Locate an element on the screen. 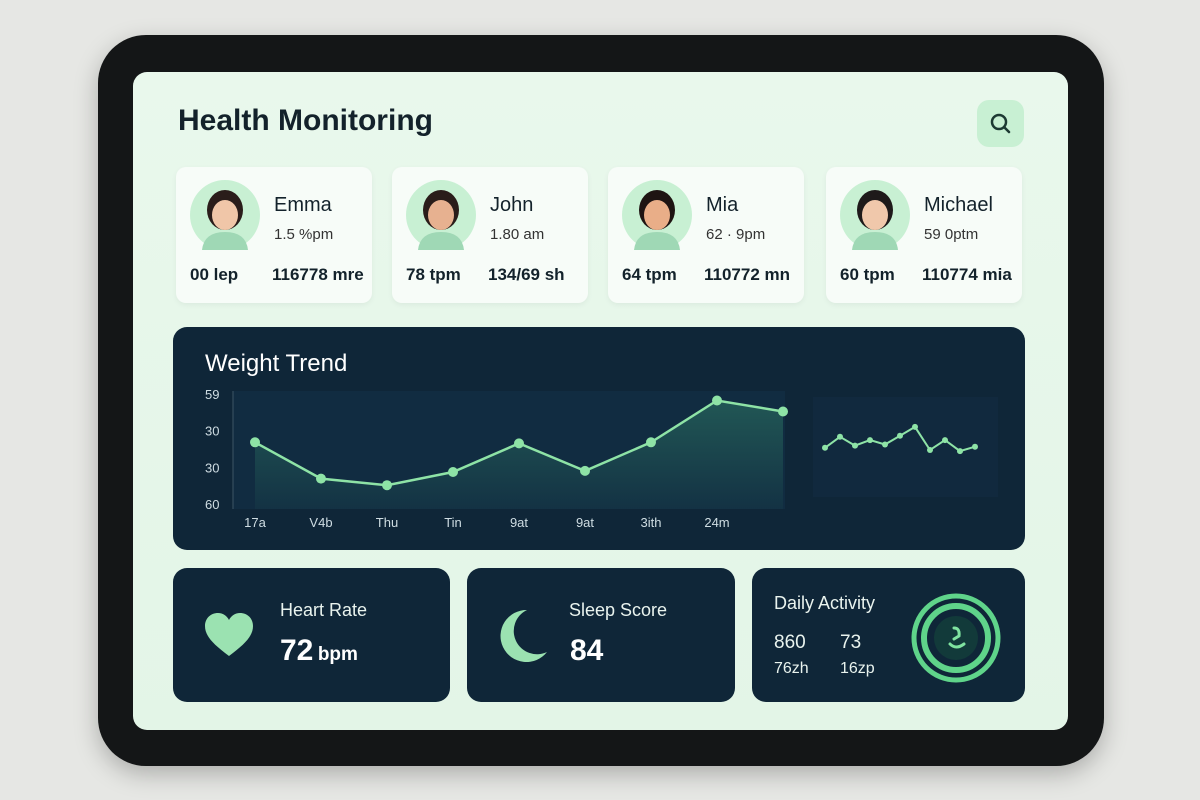 This screenshot has width=1200, height=800. activity-b: 73 is located at coordinates (851, 642).